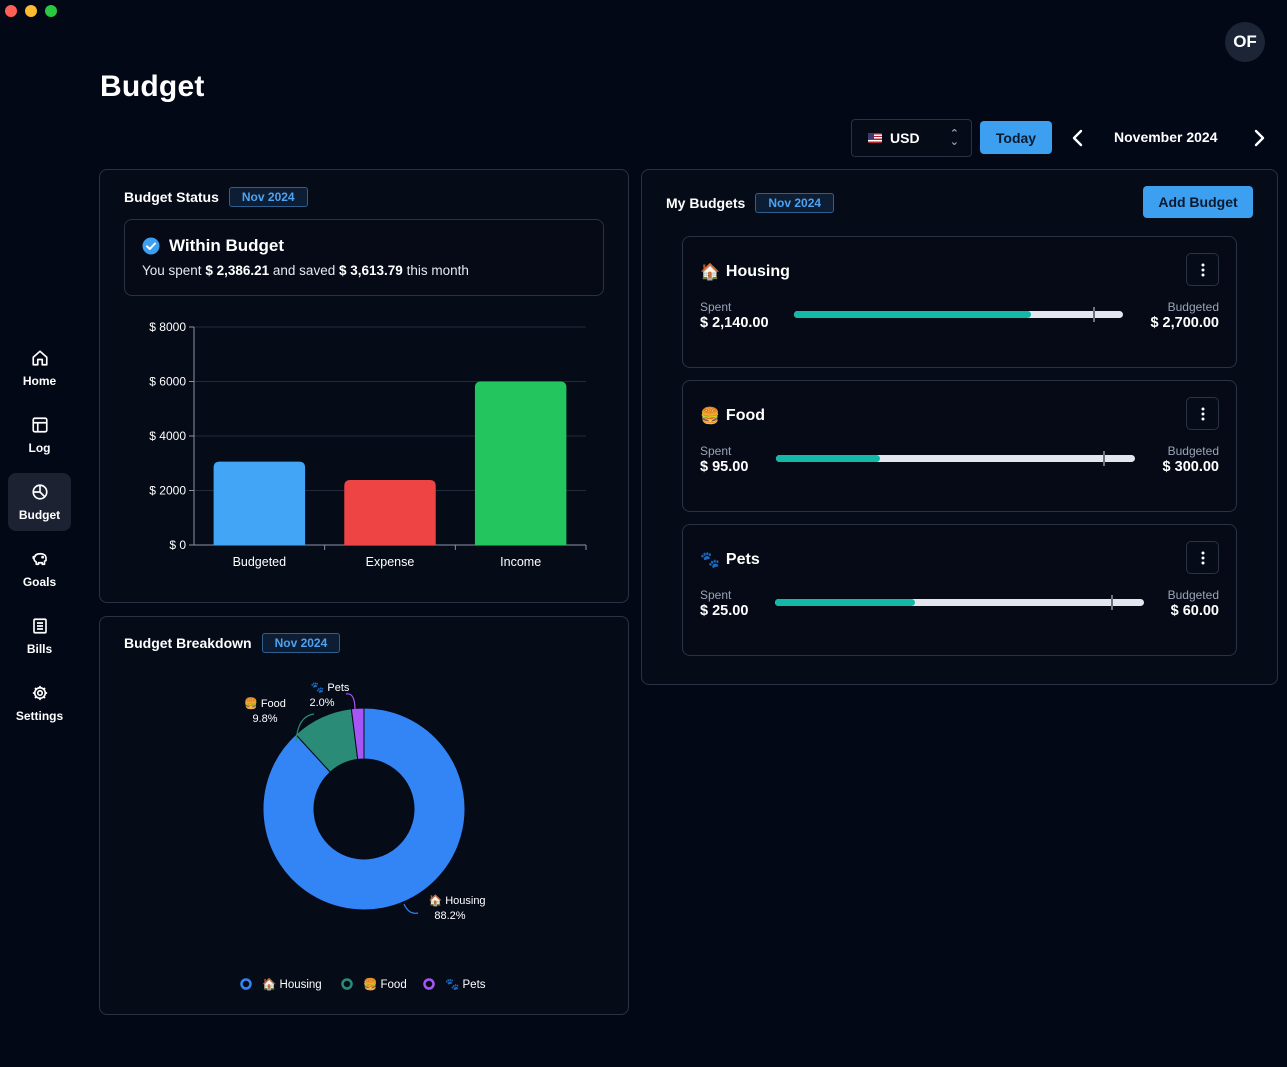 The width and height of the screenshot is (1287, 1067). I want to click on budget-item-name: Food, so click(745, 415).